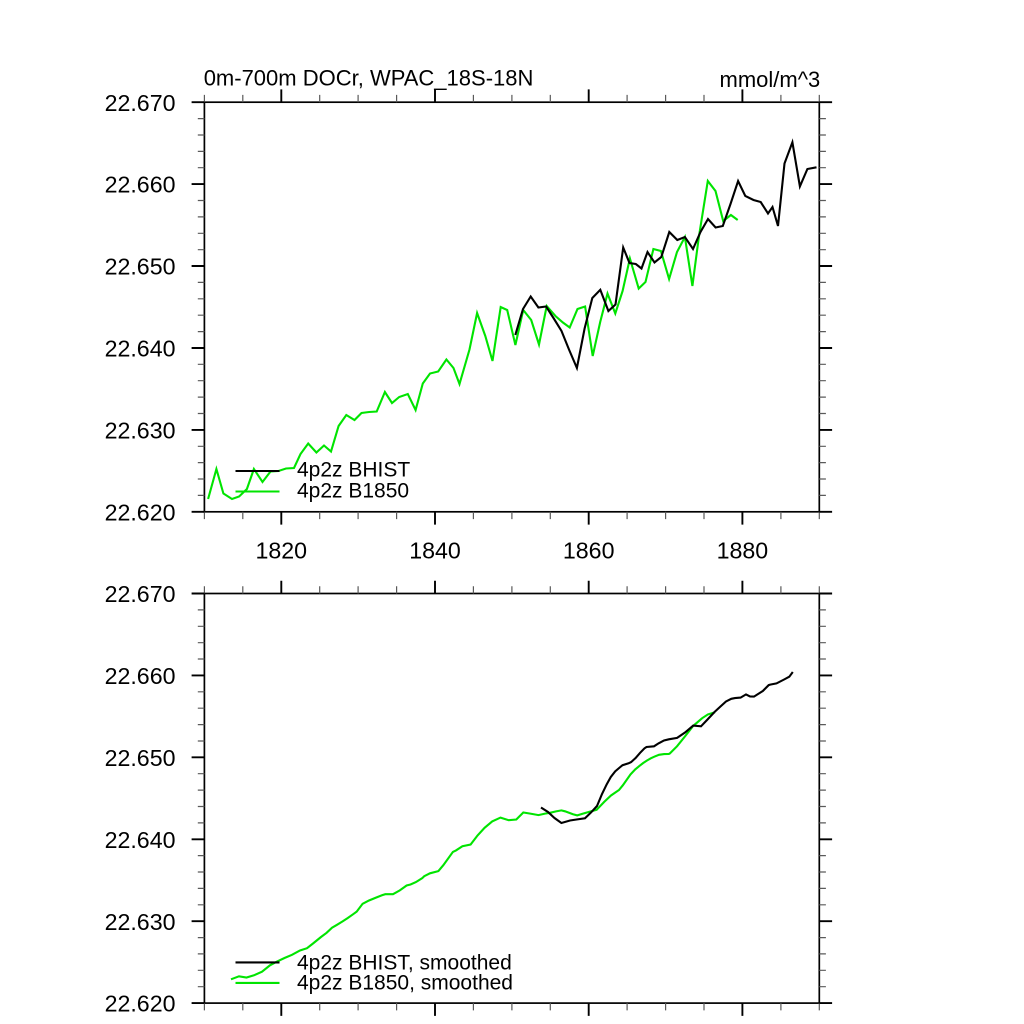  Describe the element at coordinates (435, 551) in the screenshot. I see `svg-text: 1840` at that location.